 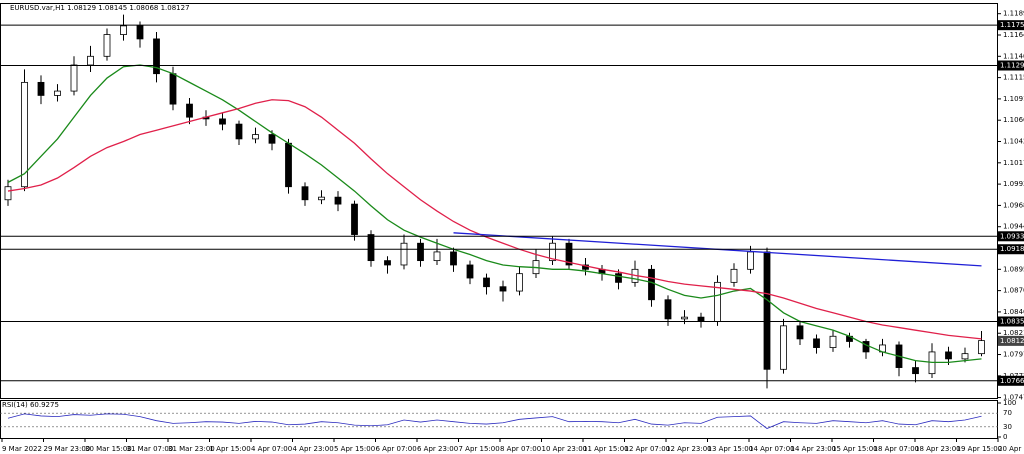 What do you see at coordinates (520, 449) in the screenshot?
I see `x-tick-label: 8 Apr 07:00` at bounding box center [520, 449].